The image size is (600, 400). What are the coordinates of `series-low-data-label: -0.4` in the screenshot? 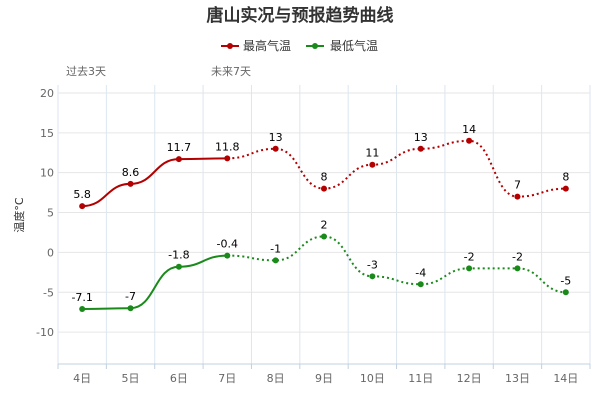 It's located at (227, 244).